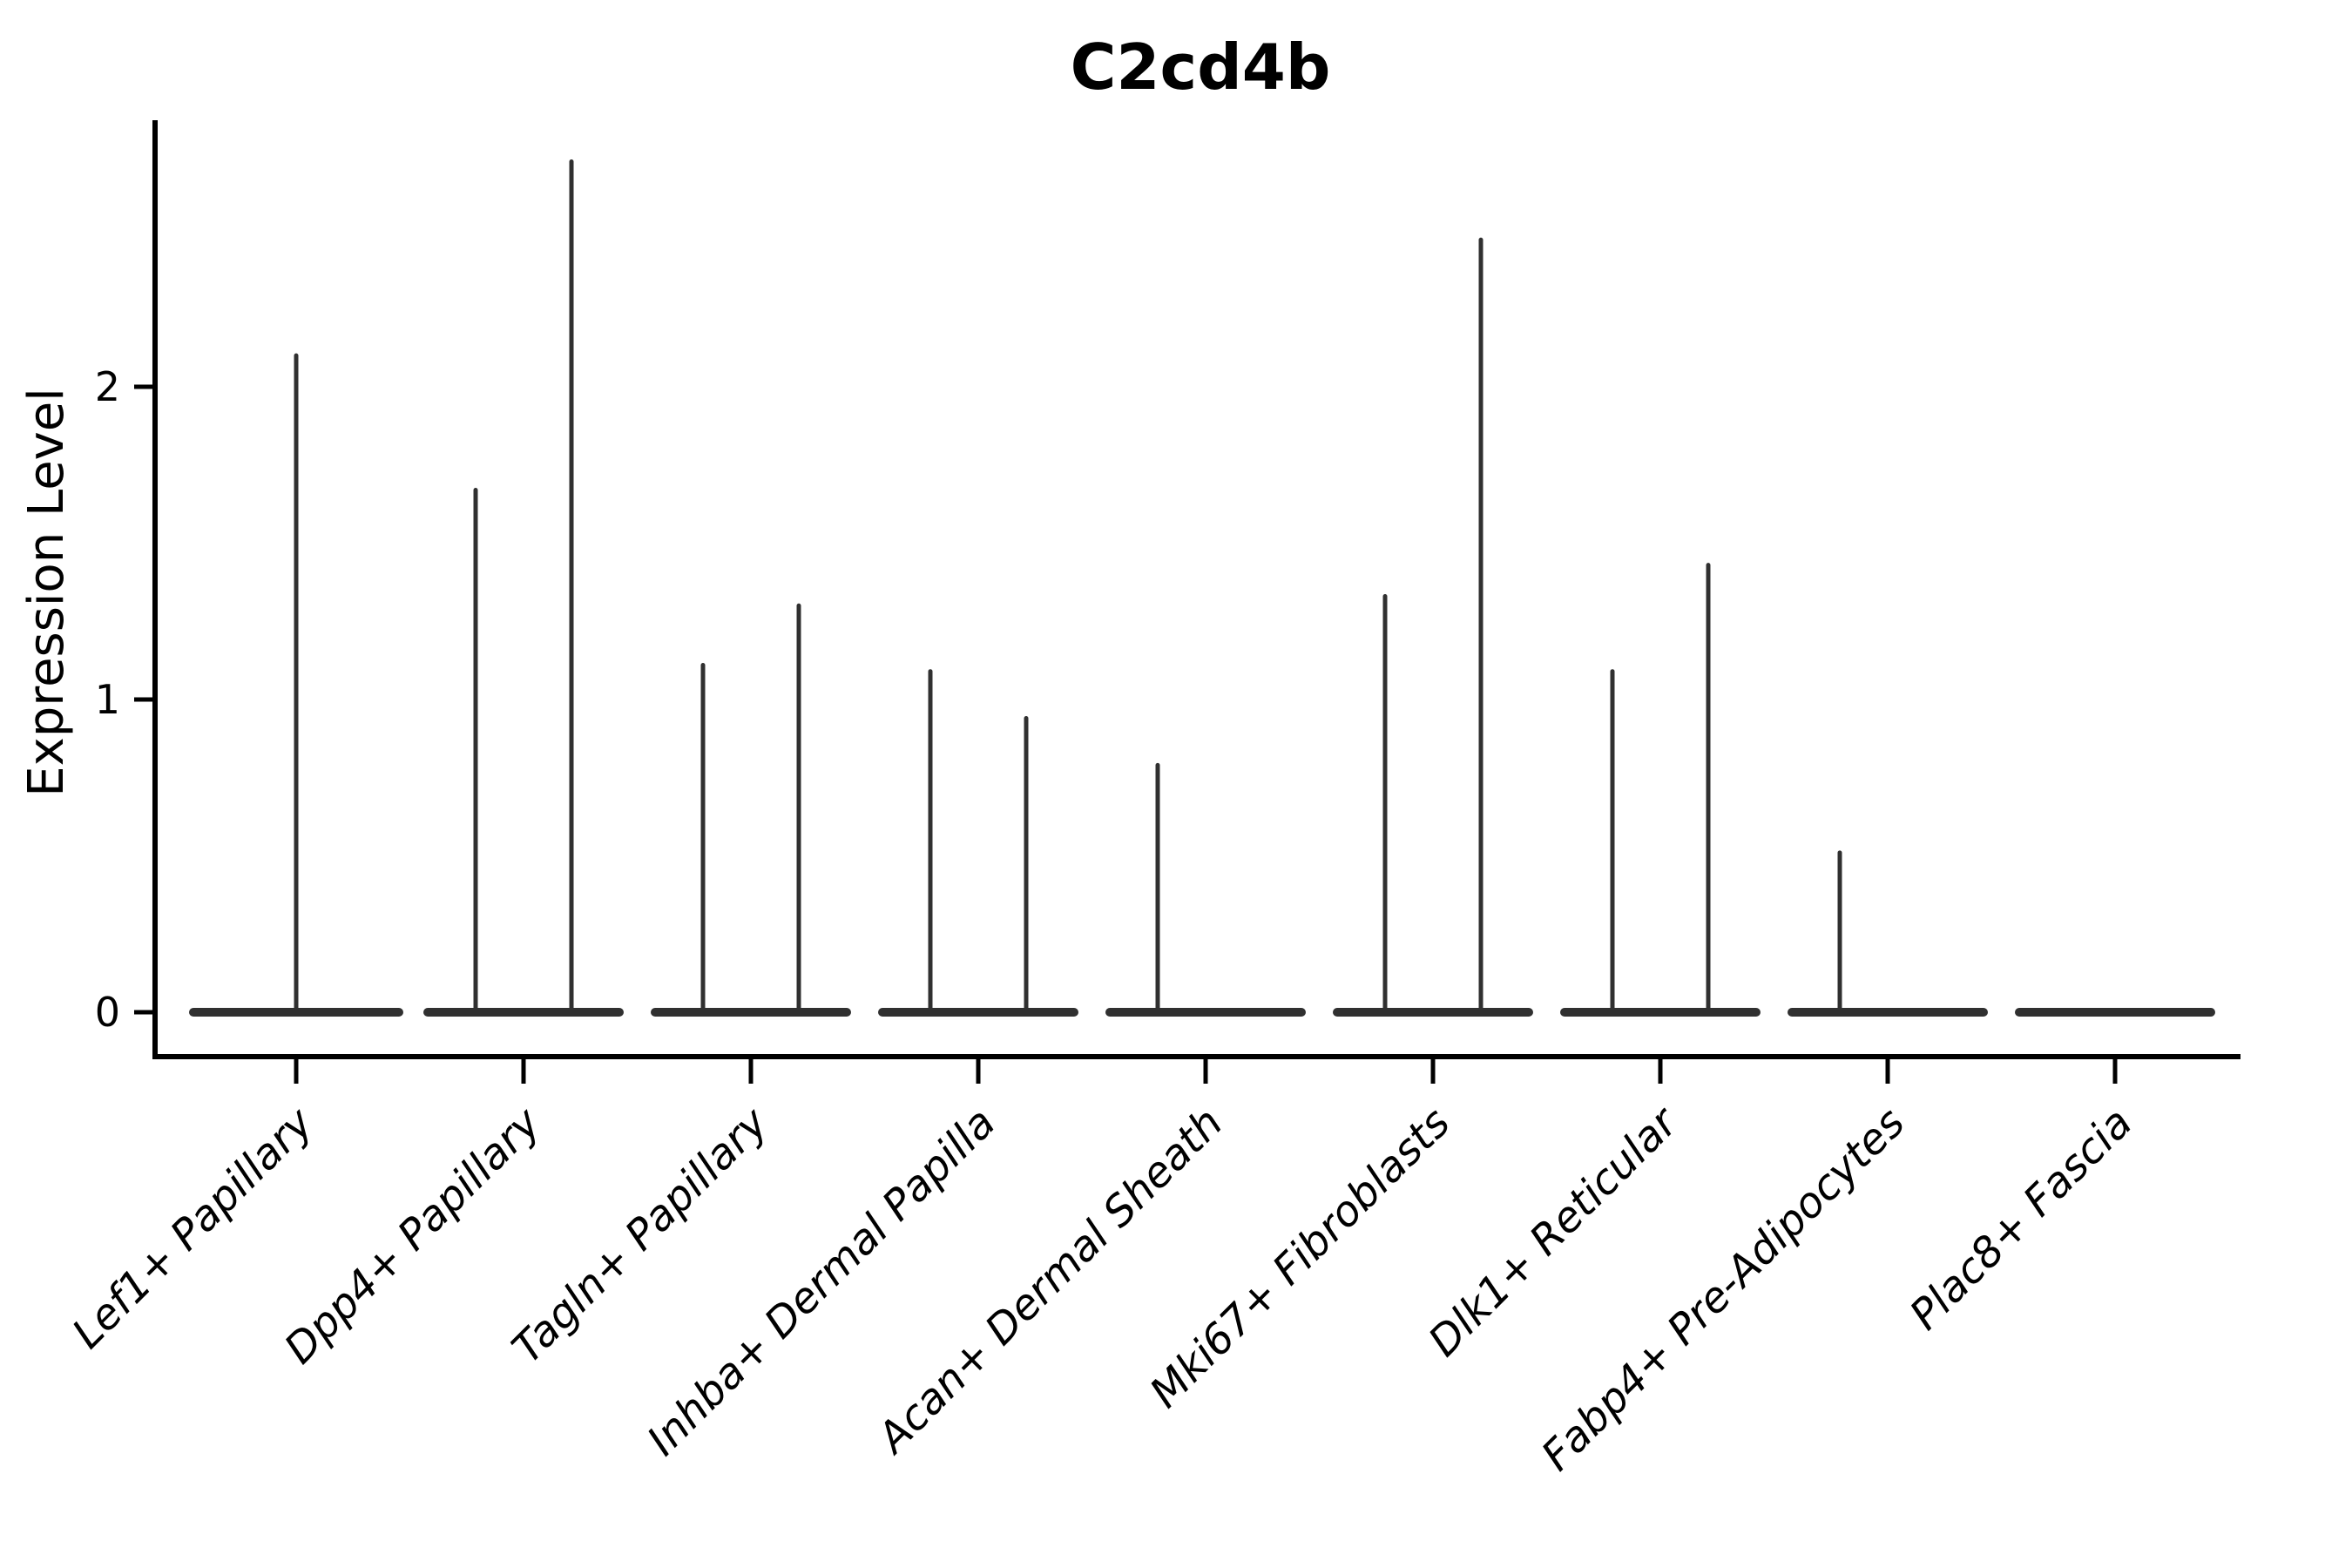  I want to click on y-tick-labels: 0 1 2, so click(107, 699).